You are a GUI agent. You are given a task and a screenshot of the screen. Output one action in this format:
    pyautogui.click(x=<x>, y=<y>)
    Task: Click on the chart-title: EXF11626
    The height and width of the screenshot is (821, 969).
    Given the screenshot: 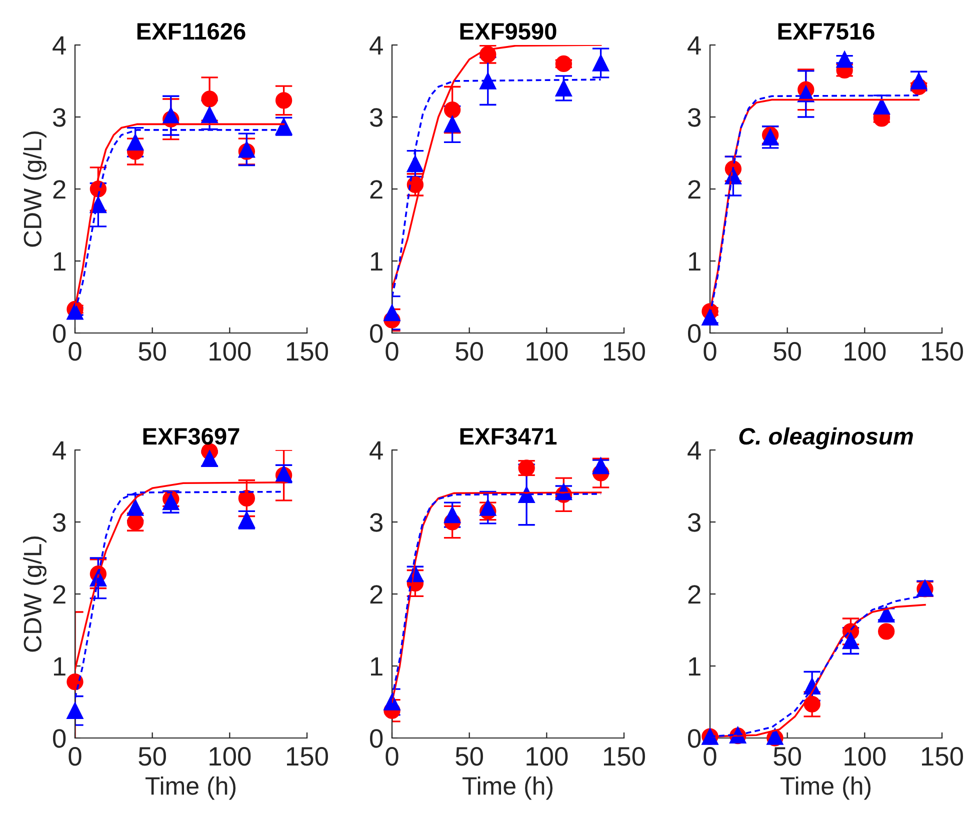 What is the action you would take?
    pyautogui.click(x=191, y=31)
    